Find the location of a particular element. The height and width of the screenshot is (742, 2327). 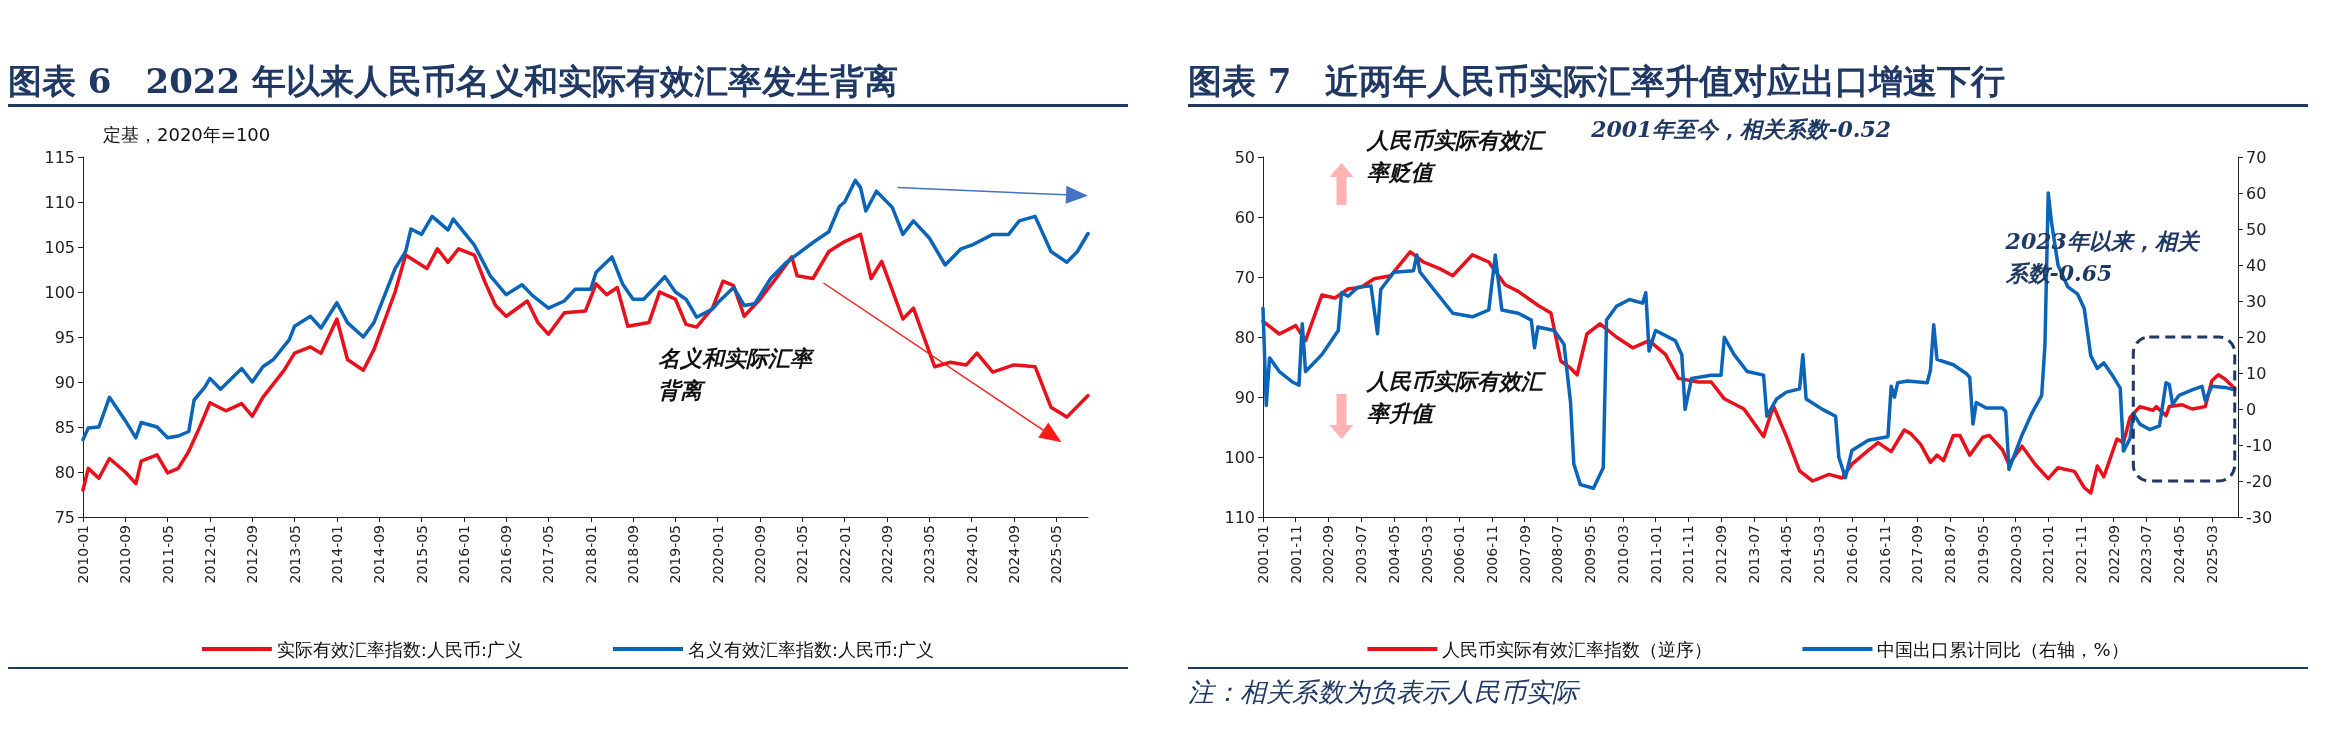

x-tick-label: 2023-05 is located at coordinates (929, 554).